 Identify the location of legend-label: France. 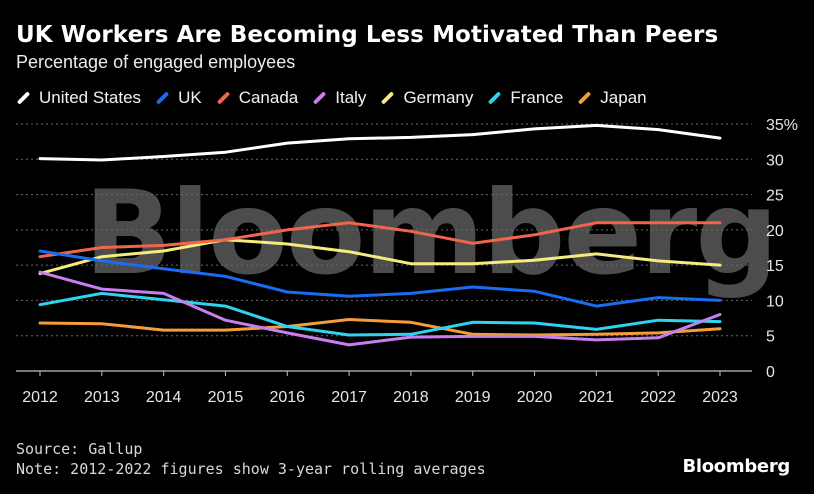
(537, 97).